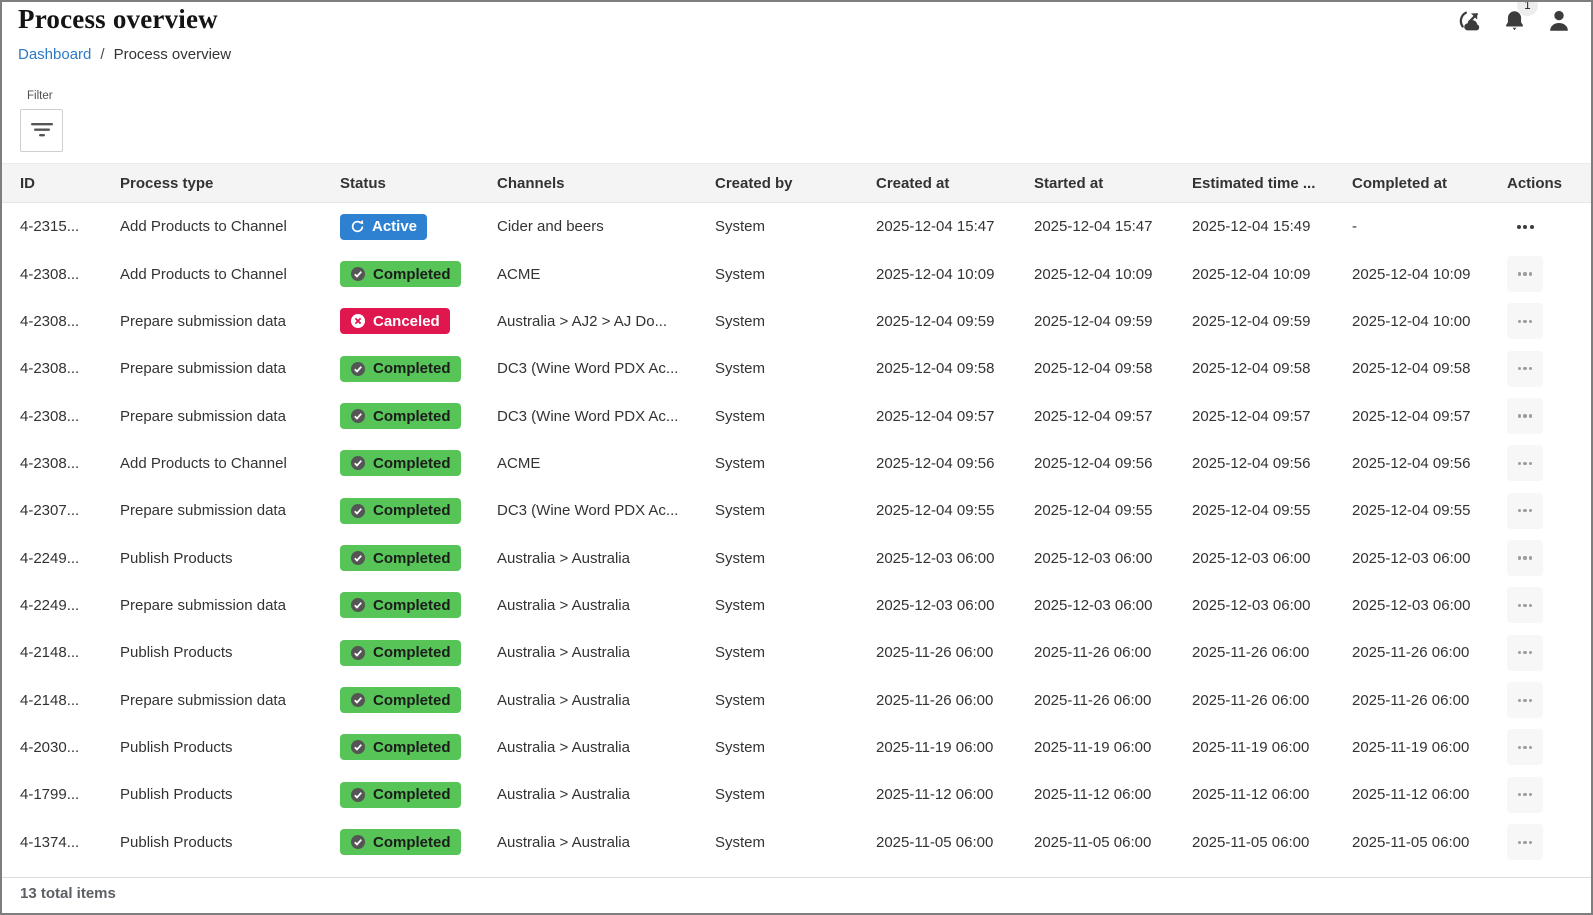 Image resolution: width=1593 pixels, height=915 pixels. I want to click on total-items-label: 13 total items, so click(68, 893).